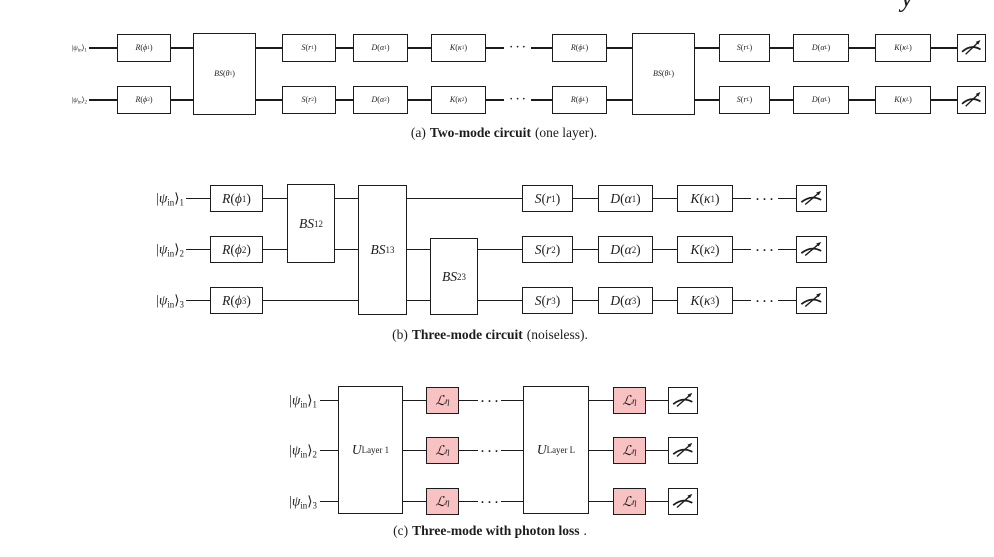  I want to click on kerr-gate-kappa-3: K(κ 3), so click(705, 300).